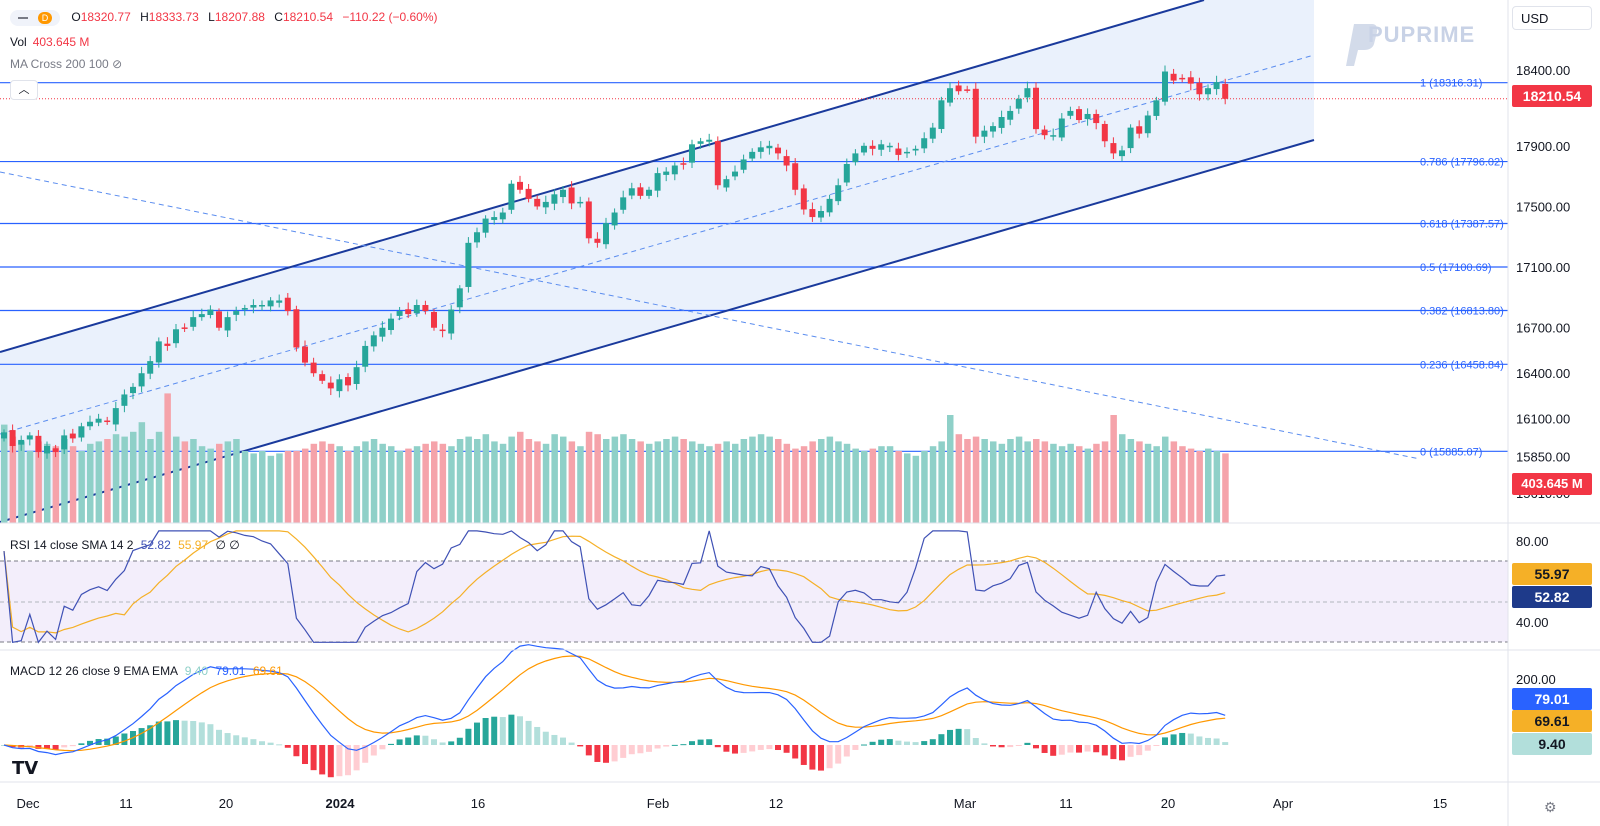  I want to click on fib-label-0.382: 0.382 (16813.80), so click(1462, 311).